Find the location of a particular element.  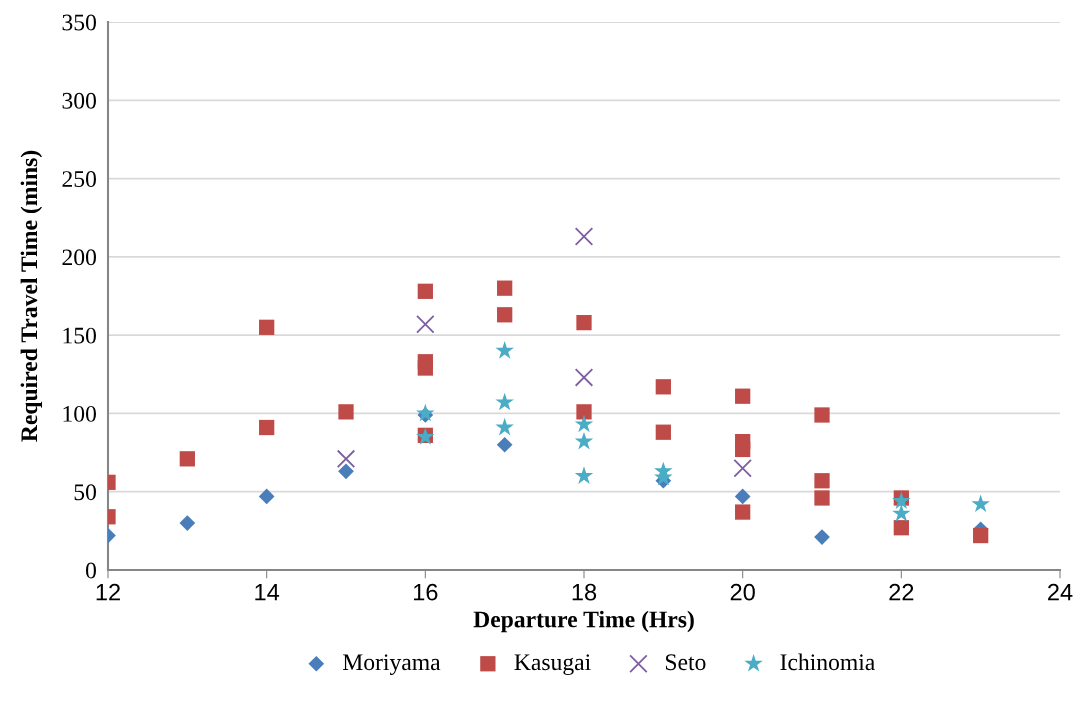

y-axis-title: Required Travel Time (mins) is located at coordinates (31, 296).